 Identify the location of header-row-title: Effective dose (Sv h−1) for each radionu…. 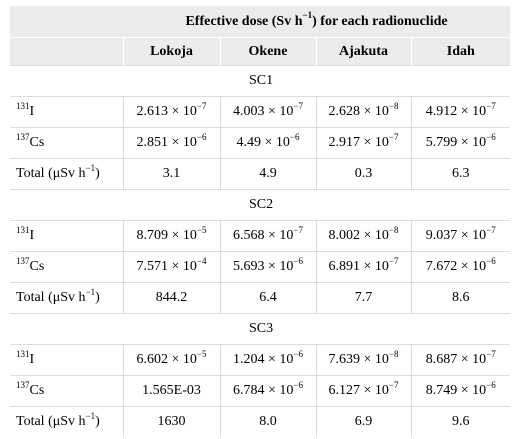
(260, 22).